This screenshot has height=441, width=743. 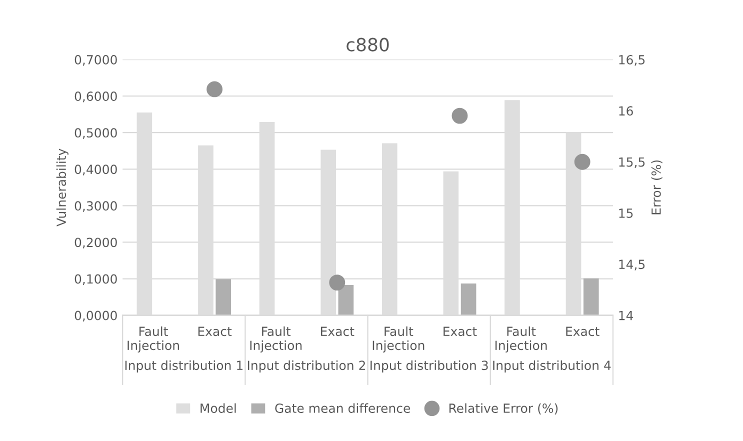 What do you see at coordinates (218, 408) in the screenshot?
I see `legend-label: Model` at bounding box center [218, 408].